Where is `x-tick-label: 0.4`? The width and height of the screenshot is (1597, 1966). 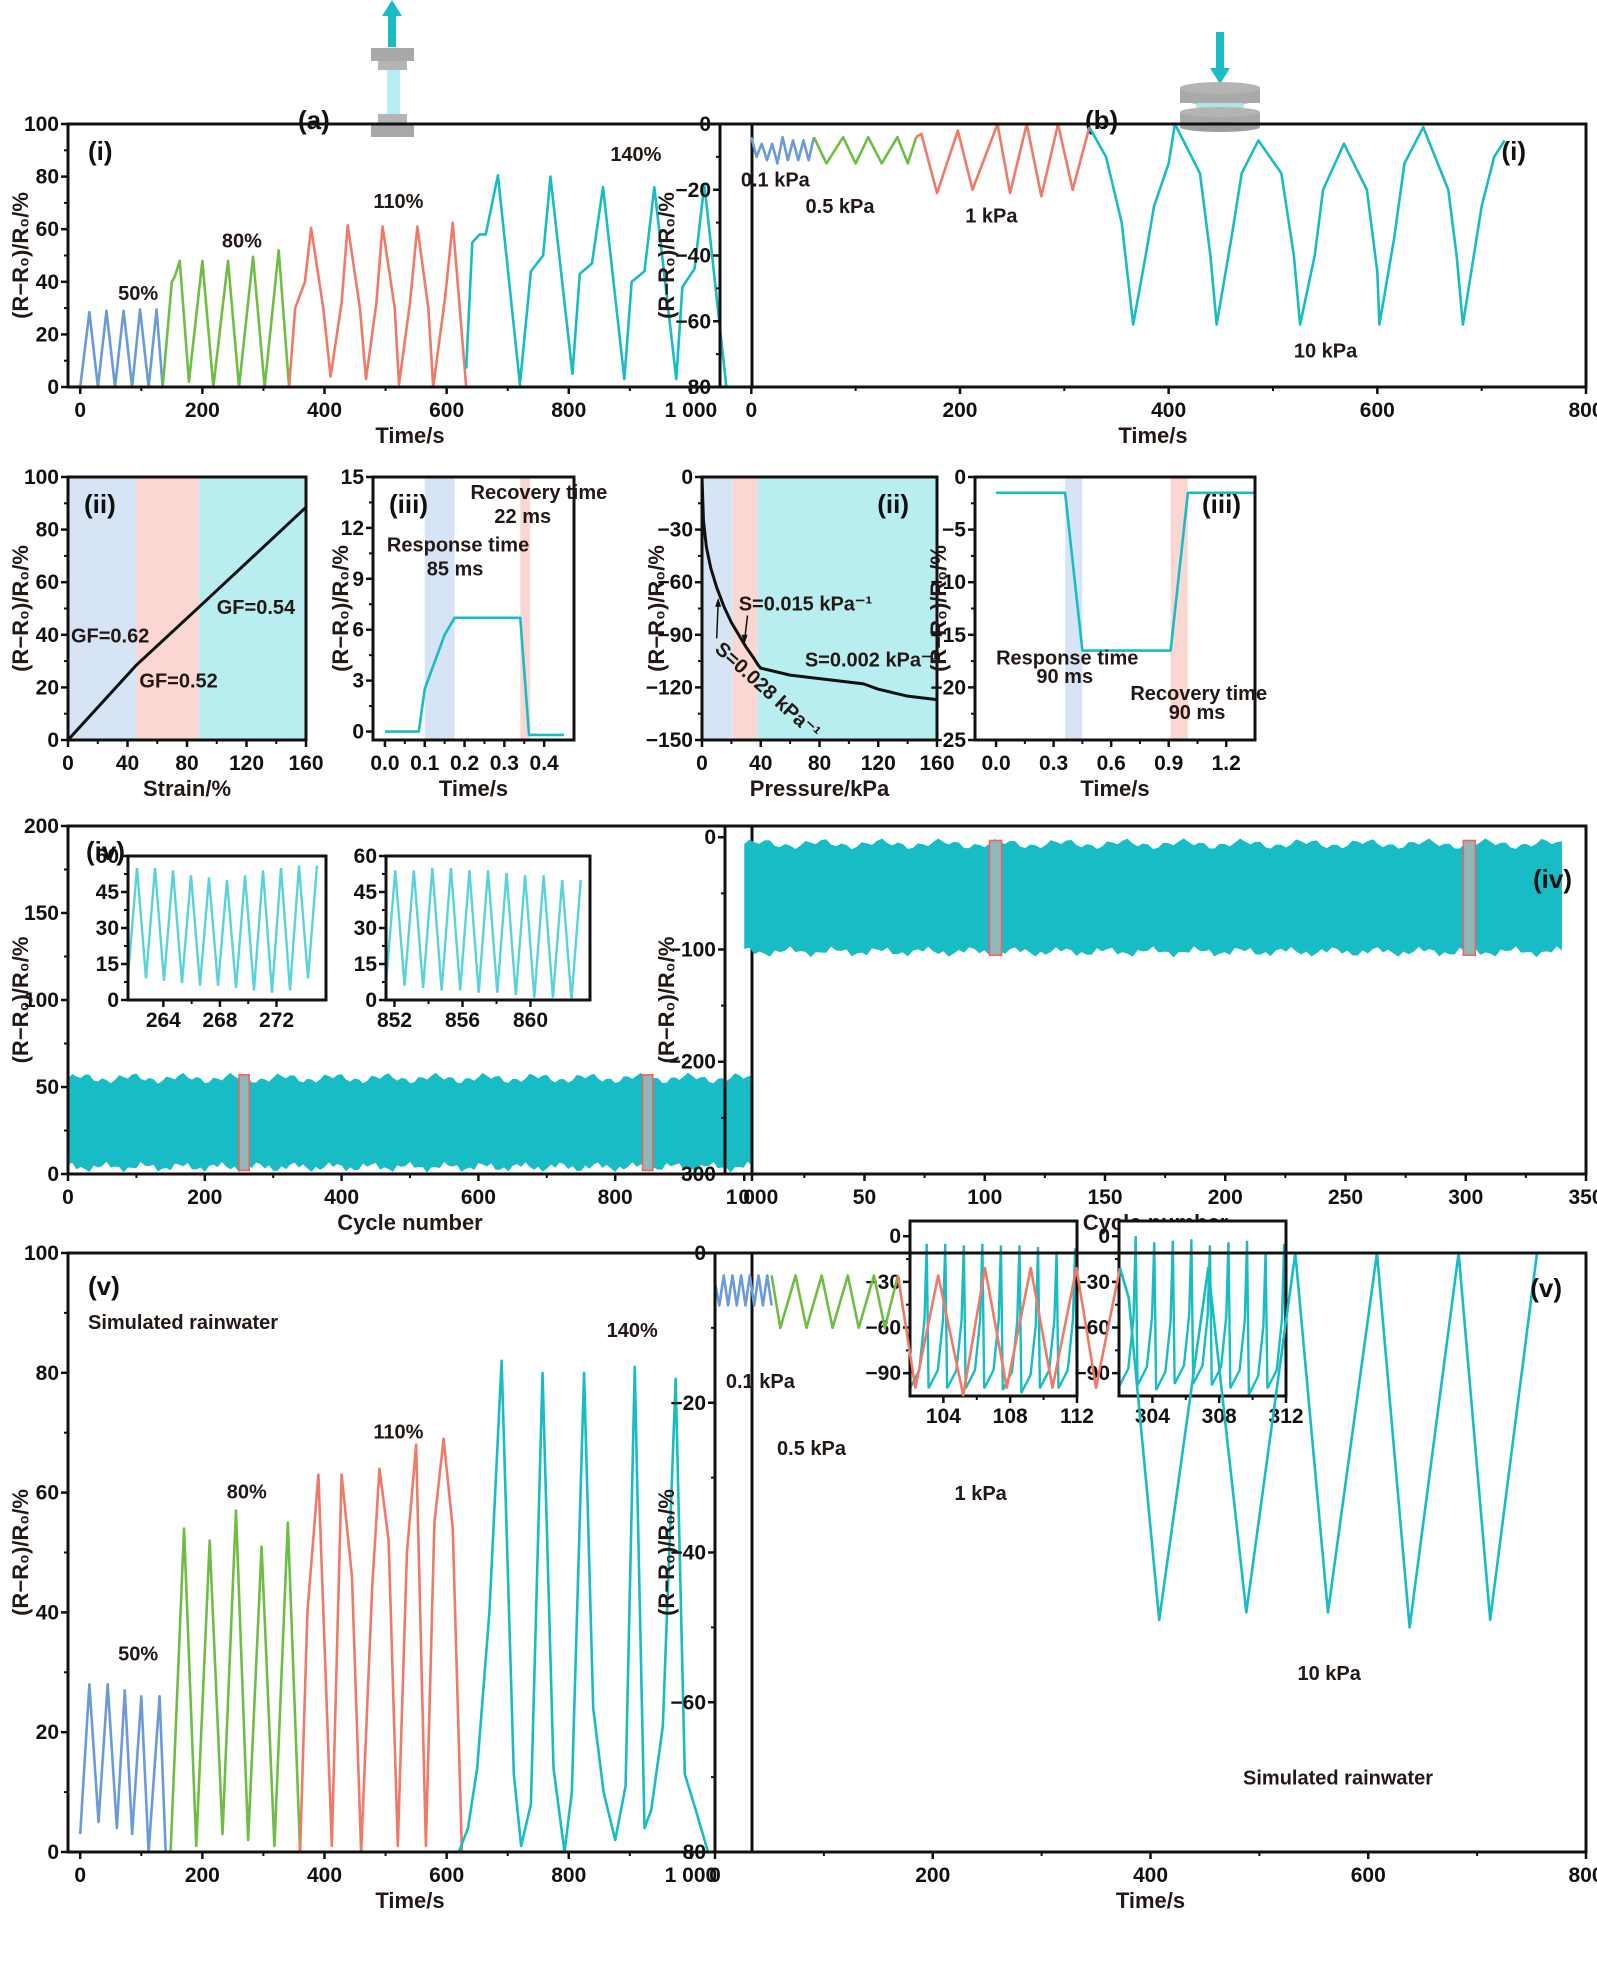
x-tick-label: 0.4 is located at coordinates (545, 763).